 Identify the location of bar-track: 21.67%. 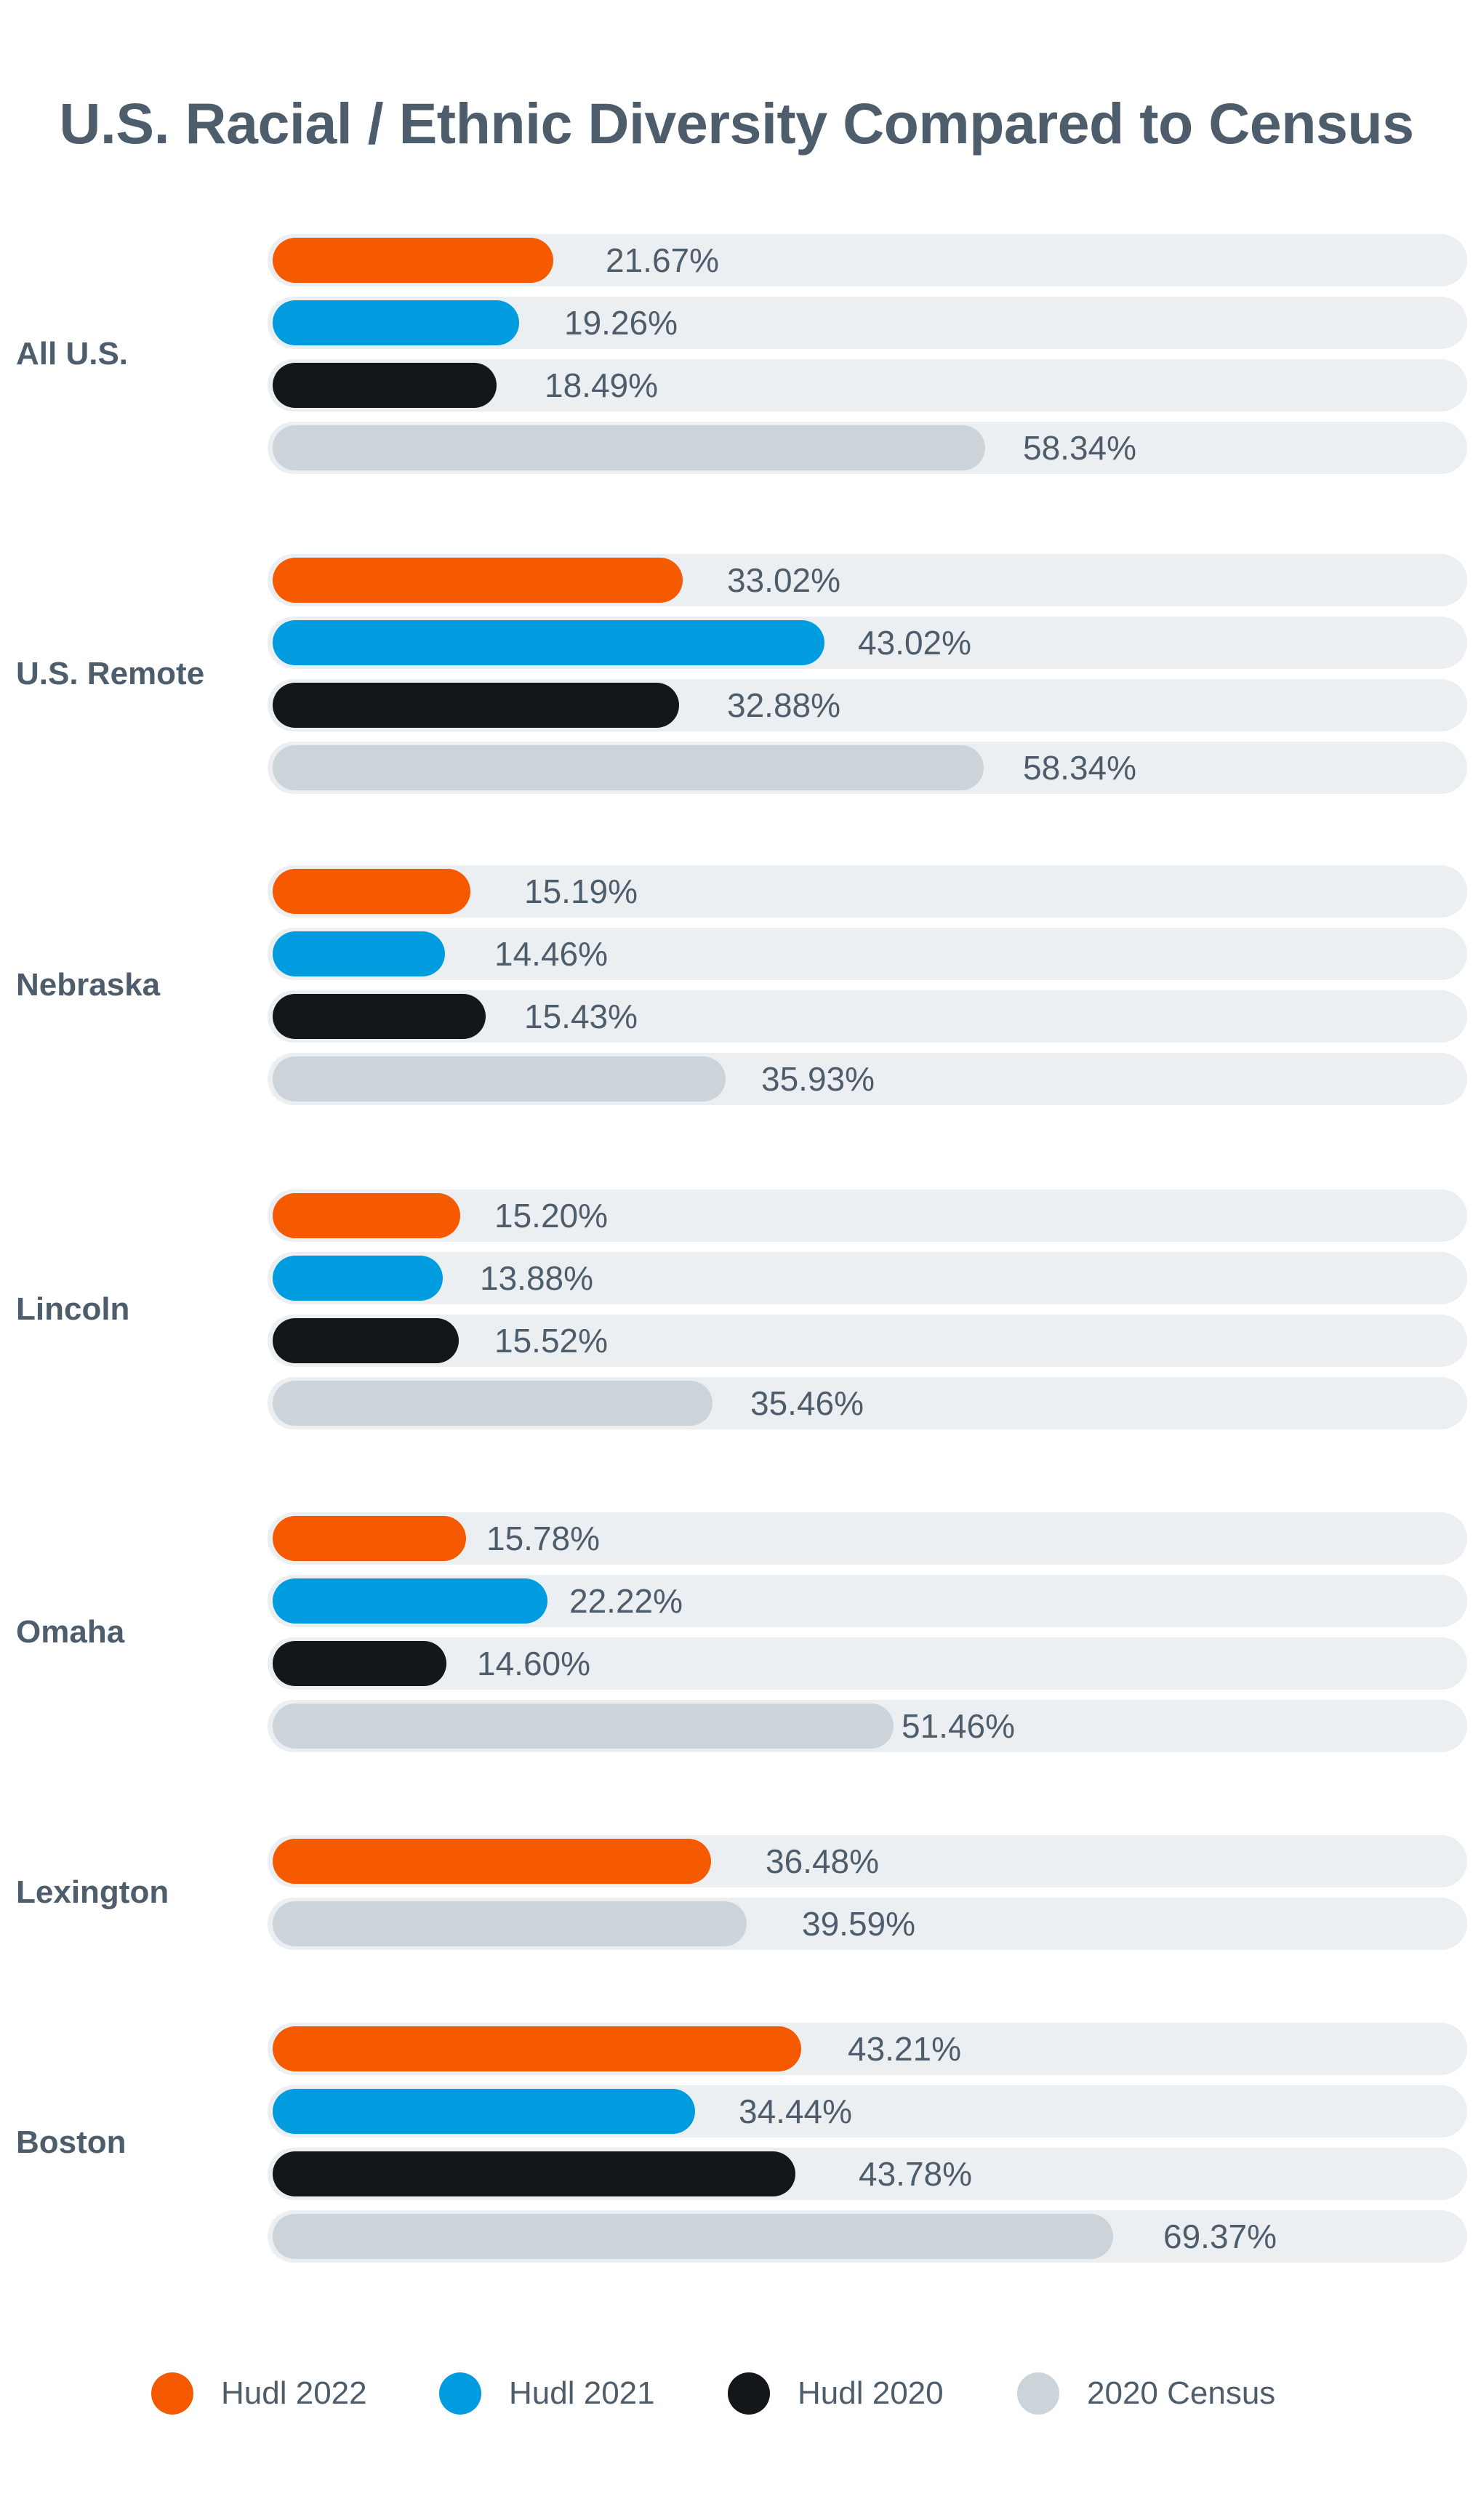
(867, 260).